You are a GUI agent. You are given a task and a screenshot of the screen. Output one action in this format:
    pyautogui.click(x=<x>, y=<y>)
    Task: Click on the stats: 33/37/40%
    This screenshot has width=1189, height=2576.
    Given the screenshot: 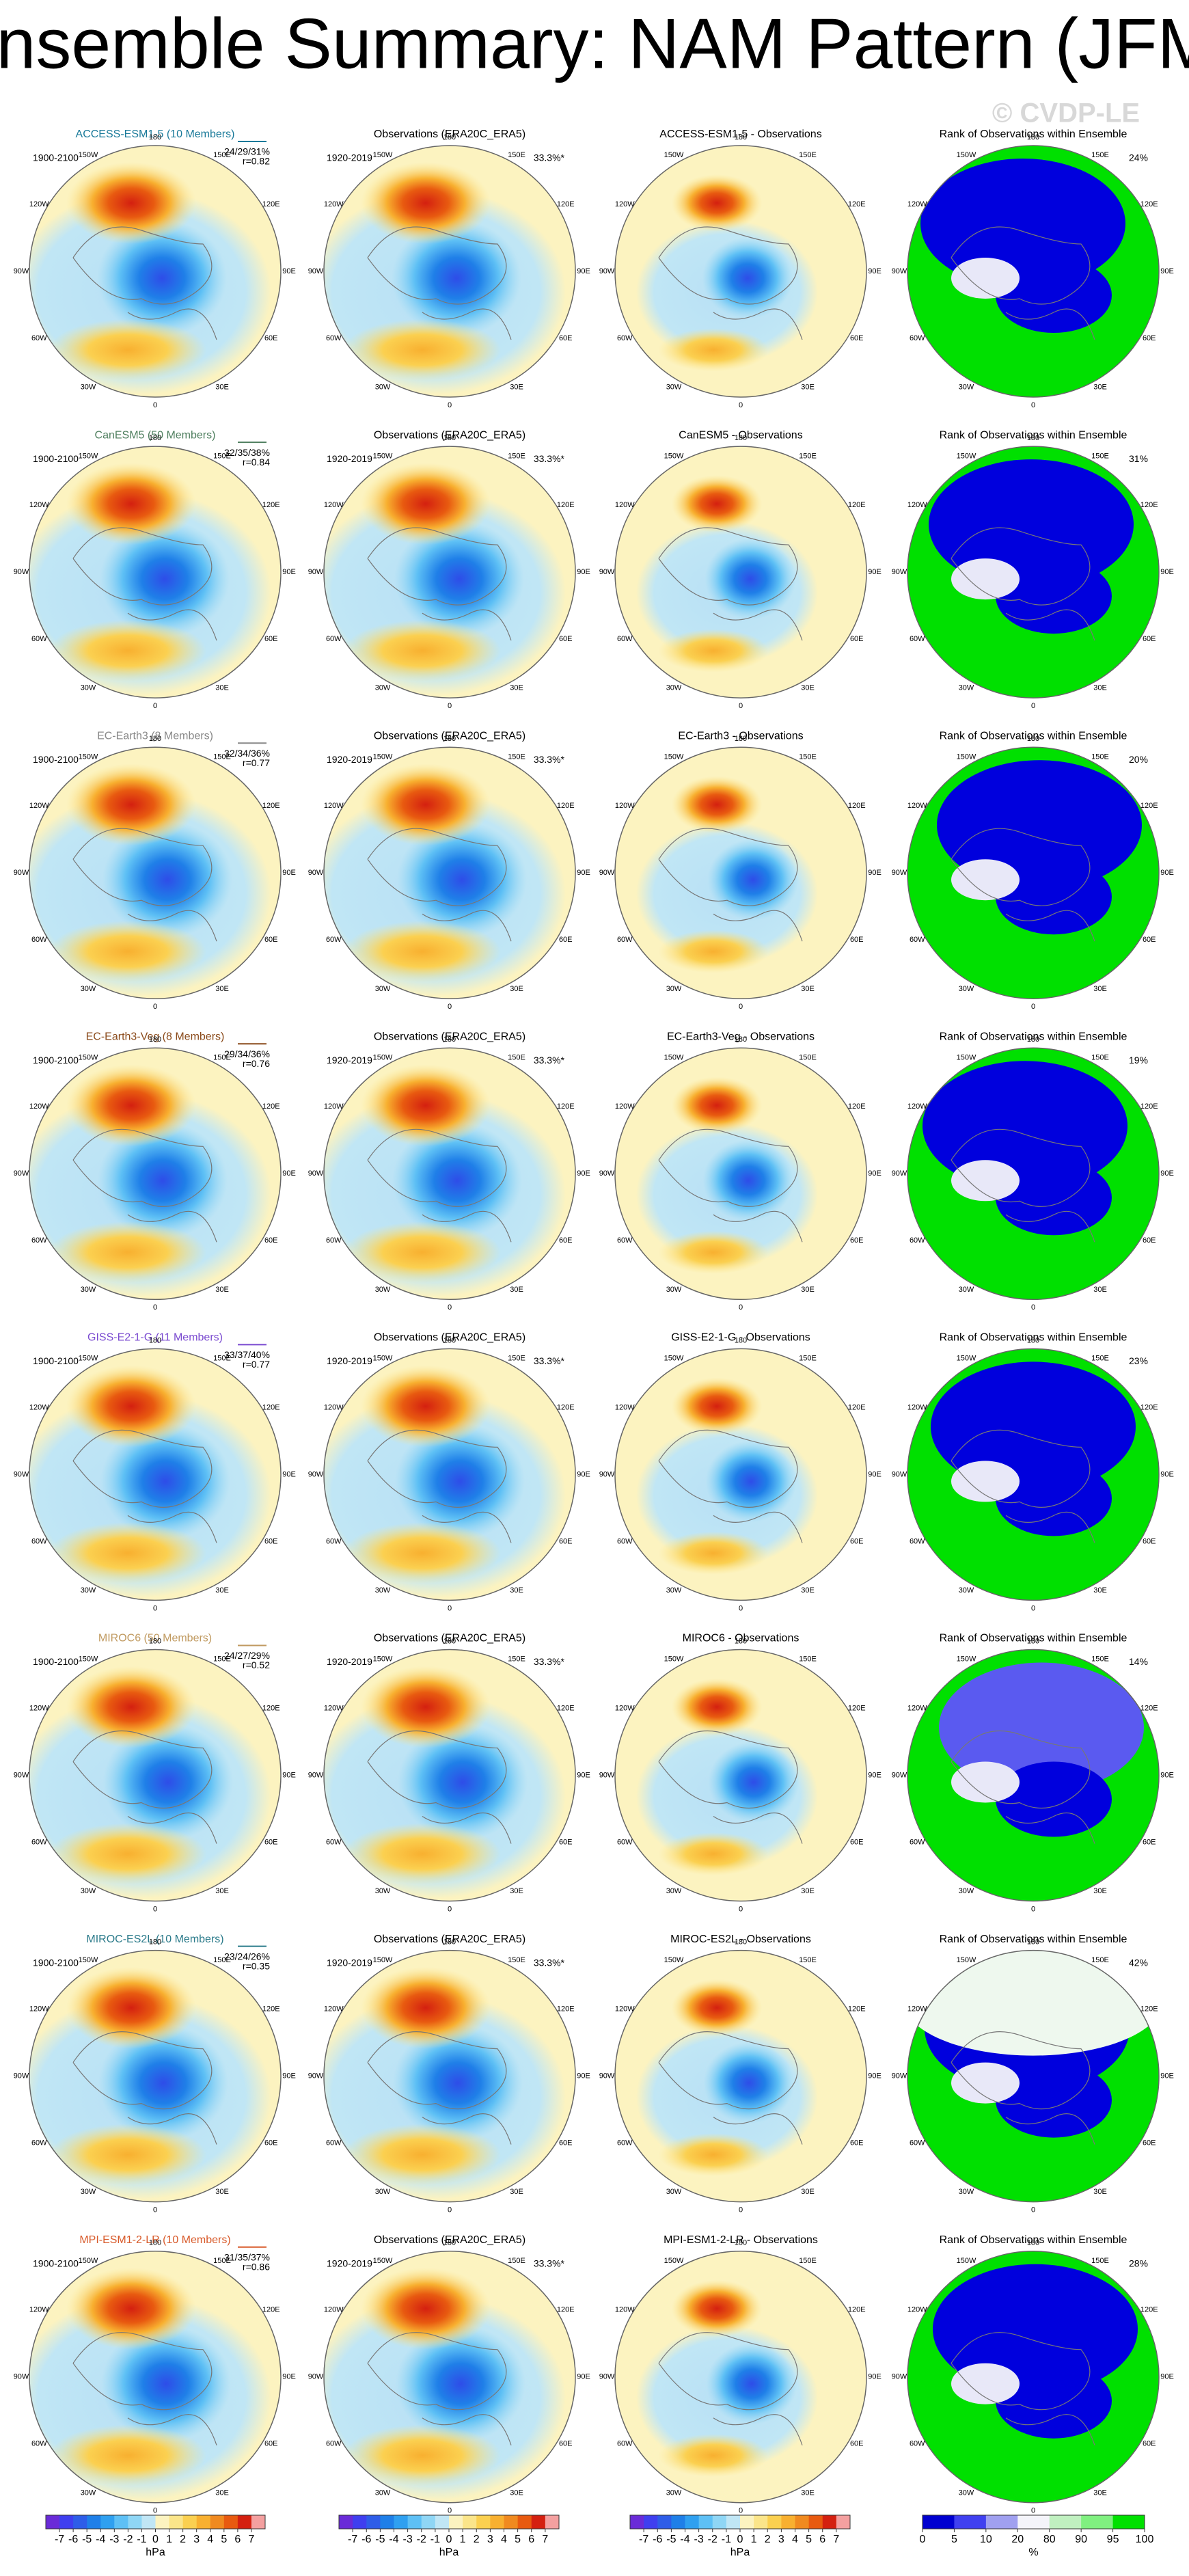 What is the action you would take?
    pyautogui.click(x=247, y=1355)
    